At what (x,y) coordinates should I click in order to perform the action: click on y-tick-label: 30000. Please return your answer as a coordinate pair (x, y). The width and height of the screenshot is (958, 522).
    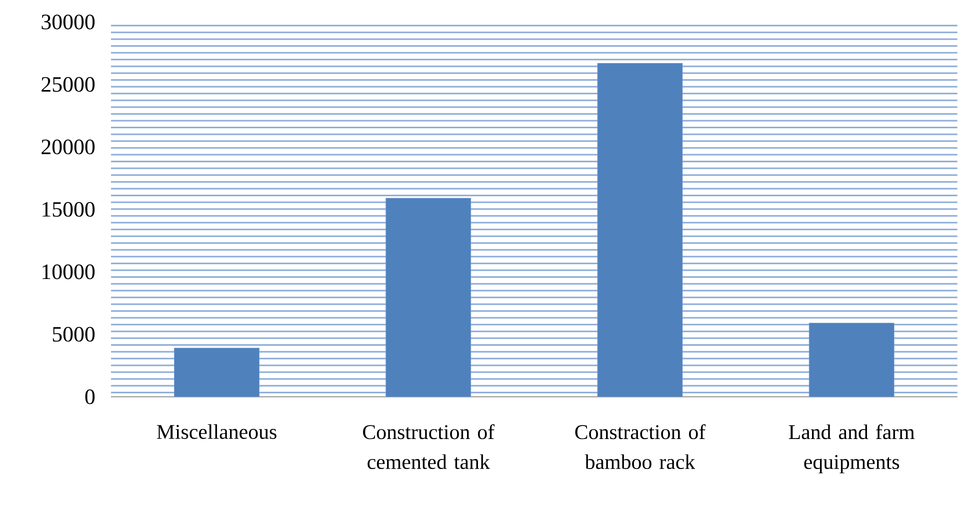
    Looking at the image, I should click on (68, 22).